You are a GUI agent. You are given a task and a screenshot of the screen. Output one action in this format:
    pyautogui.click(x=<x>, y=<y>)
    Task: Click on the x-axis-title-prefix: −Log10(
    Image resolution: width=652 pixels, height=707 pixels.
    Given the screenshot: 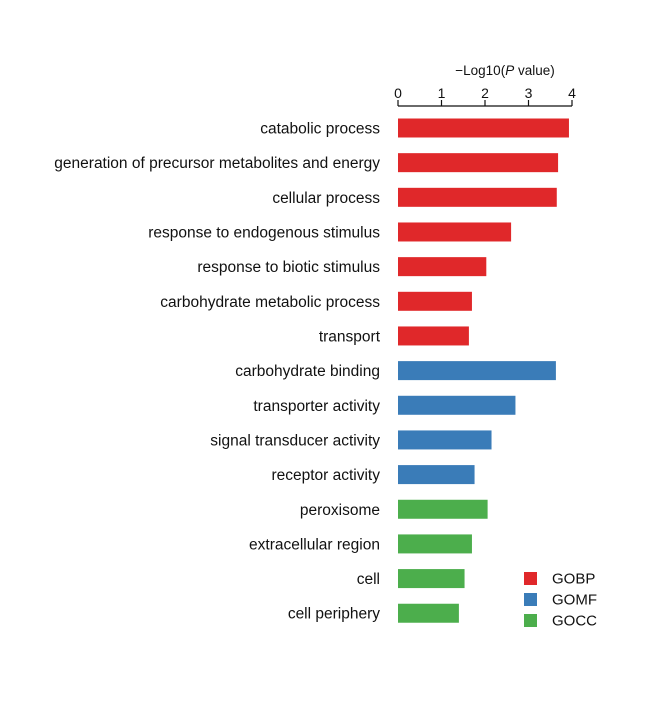 What is the action you would take?
    pyautogui.click(x=480, y=70)
    